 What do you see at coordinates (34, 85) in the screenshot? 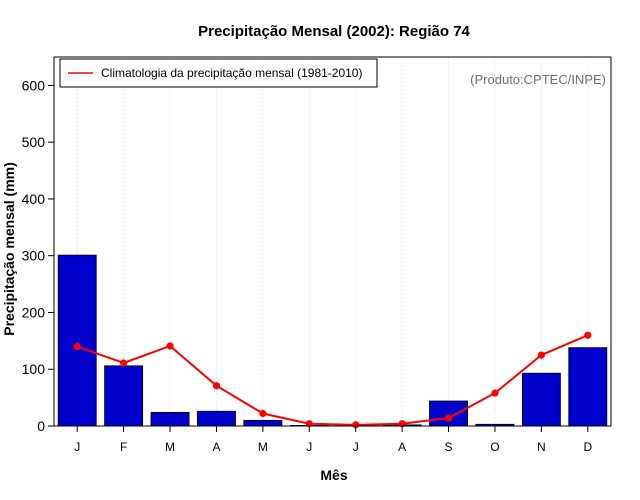
I see `y-tick-label: 600` at bounding box center [34, 85].